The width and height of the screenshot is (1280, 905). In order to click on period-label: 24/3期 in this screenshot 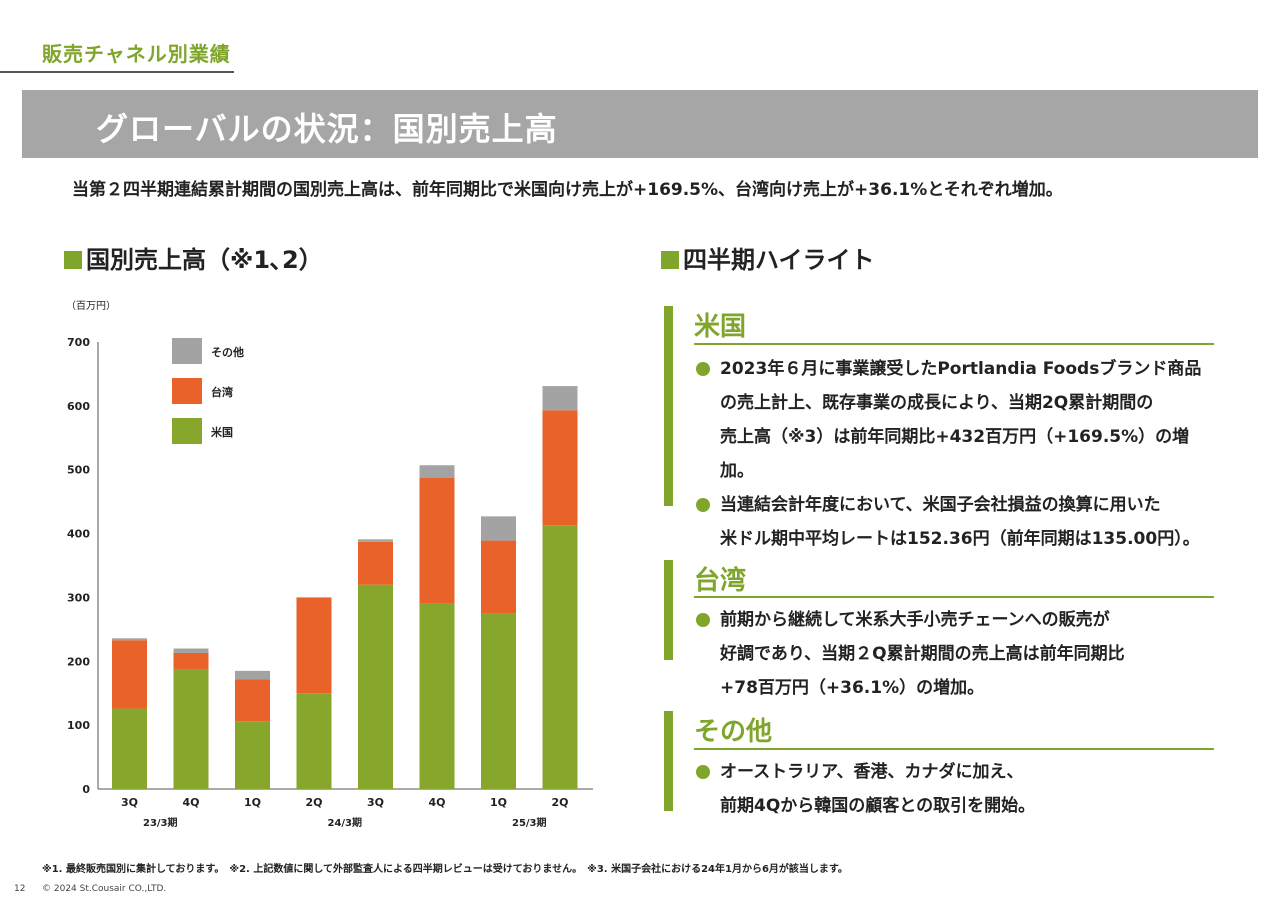, I will do `click(344, 822)`.